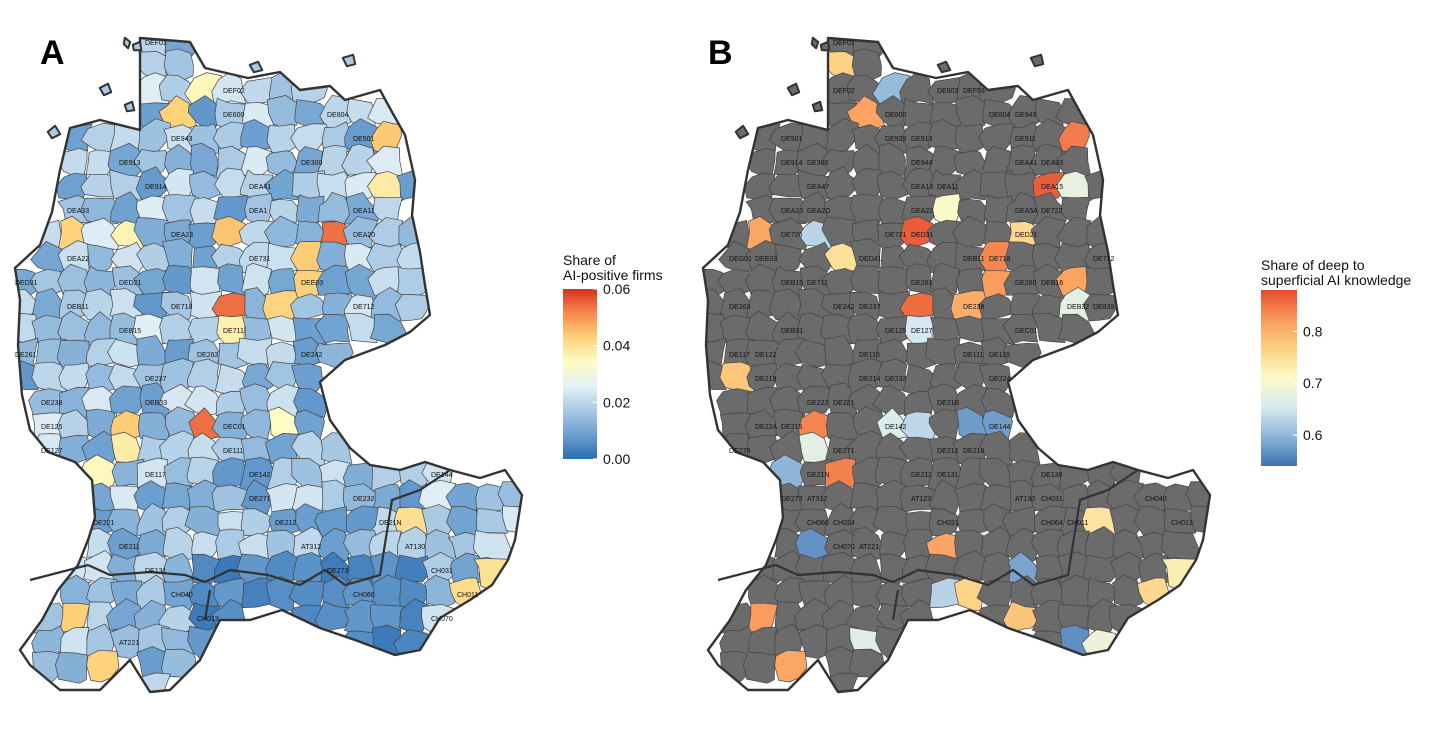 This screenshot has height=735, width=1440. What do you see at coordinates (844, 91) in the screenshot?
I see `map-b-region-label: DEF02` at bounding box center [844, 91].